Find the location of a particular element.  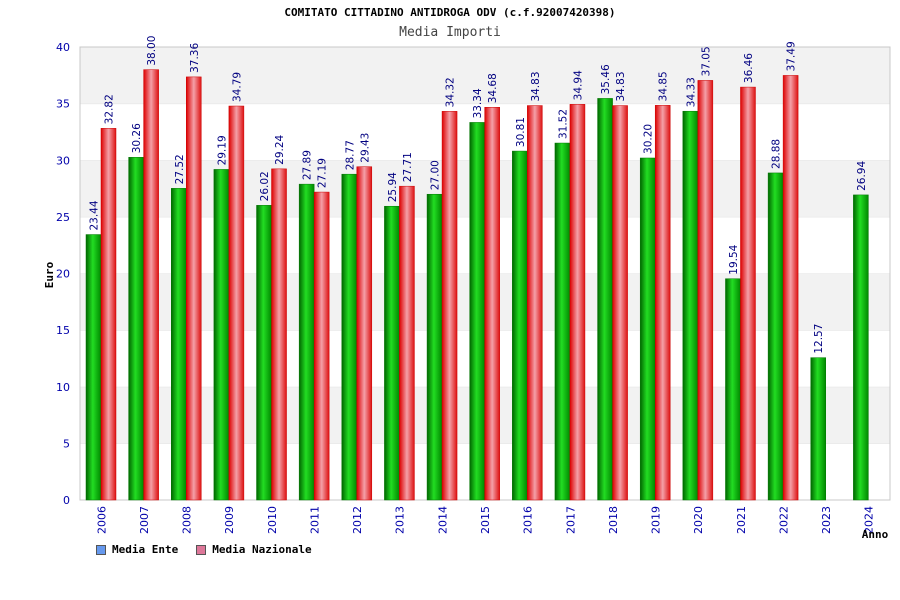

bar-media-ente-2013 is located at coordinates (392, 353).